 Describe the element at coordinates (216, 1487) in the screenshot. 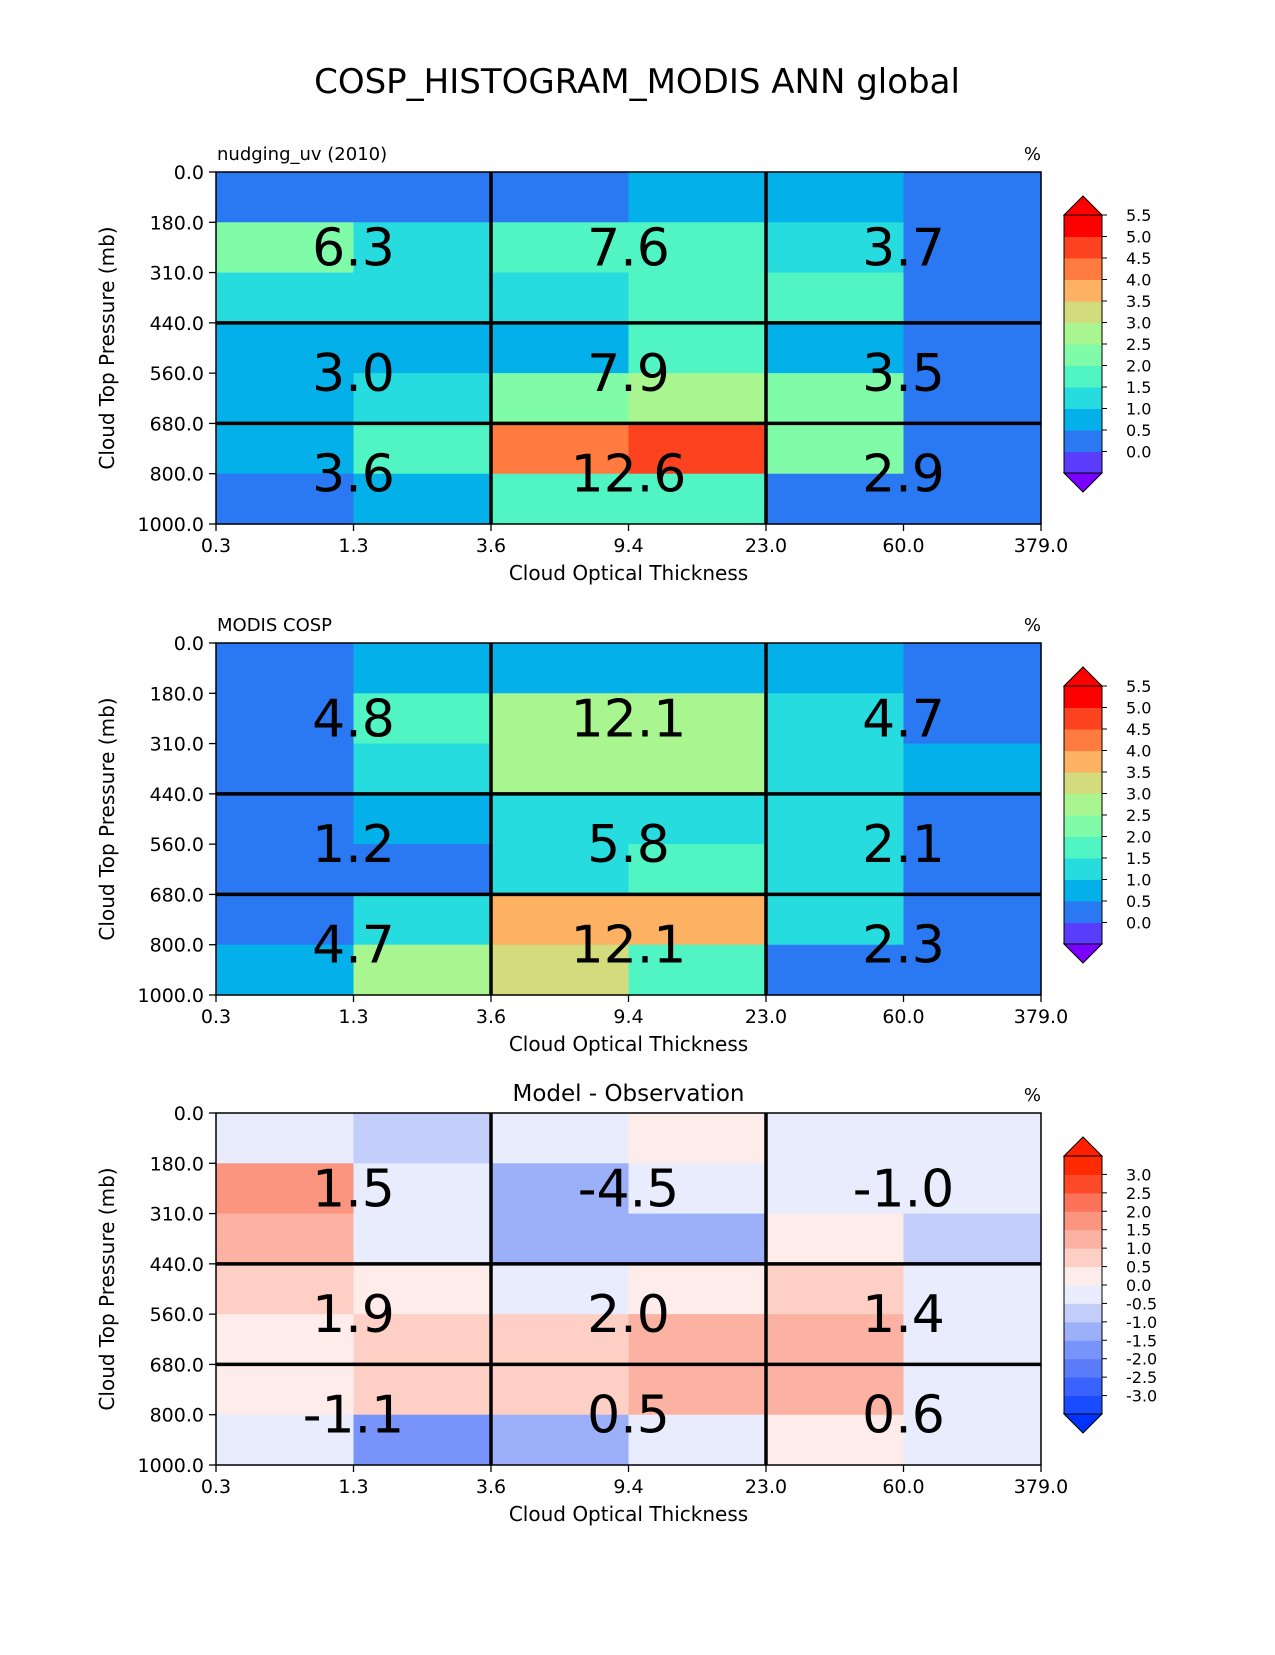

I see `x-tick-label: 0.3` at that location.